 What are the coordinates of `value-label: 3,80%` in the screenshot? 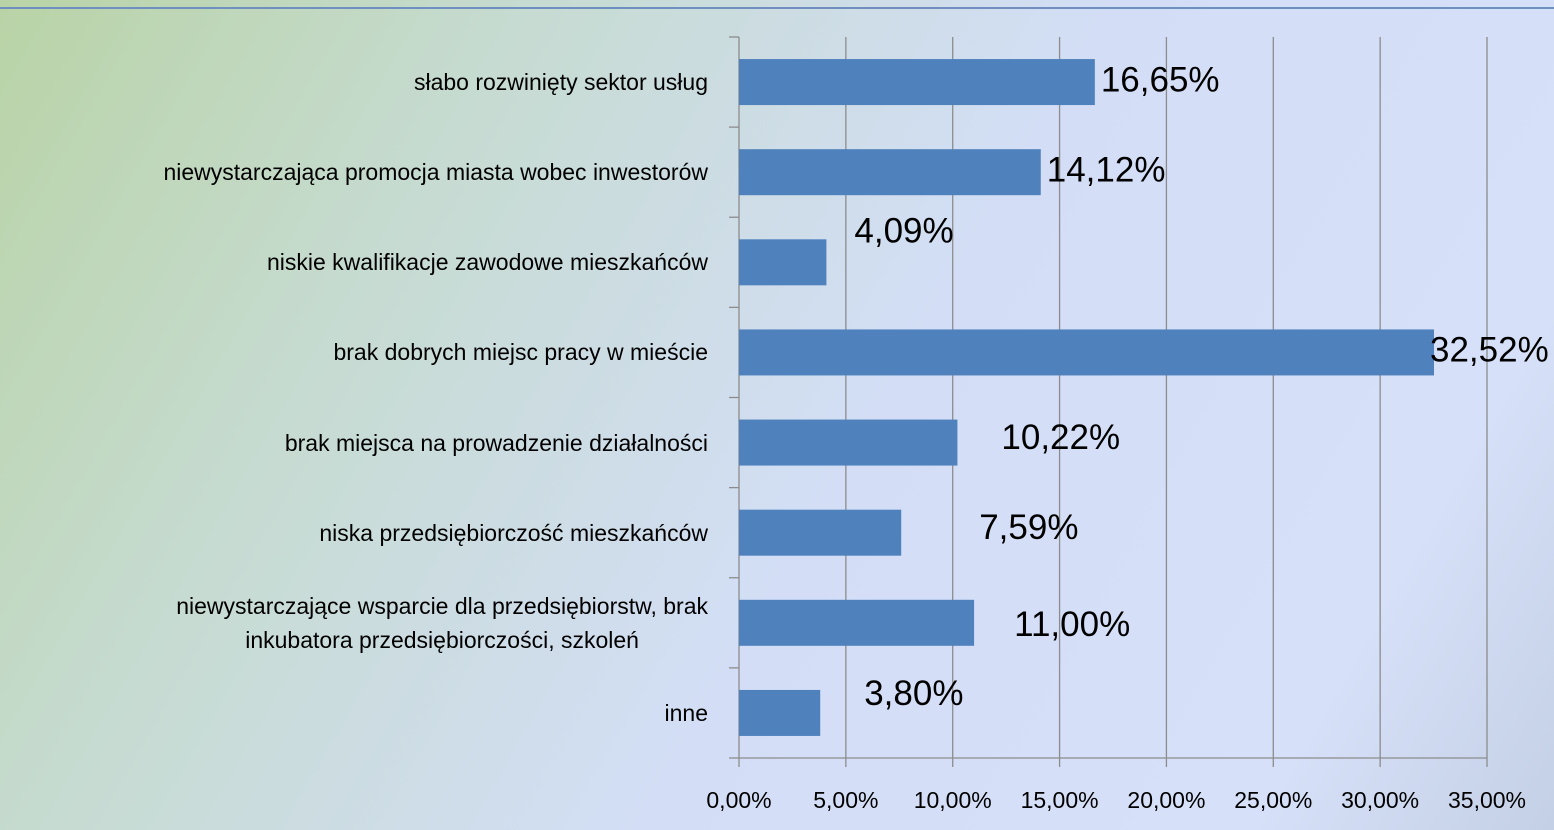 It's located at (913, 693).